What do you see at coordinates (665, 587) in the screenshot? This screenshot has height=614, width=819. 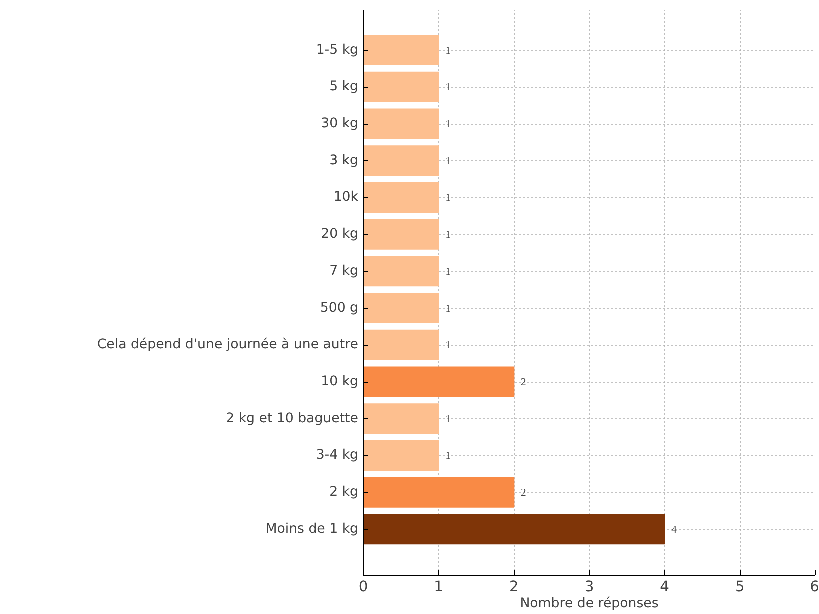 I see `x-tick-label: 4` at bounding box center [665, 587].